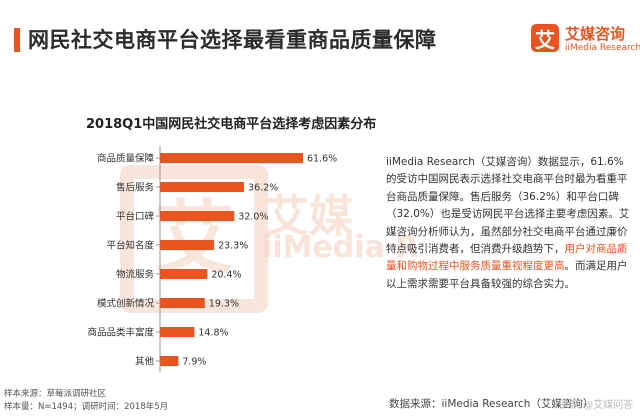  Describe the element at coordinates (233, 246) in the screenshot. I see `data-label: 23.3%` at that location.